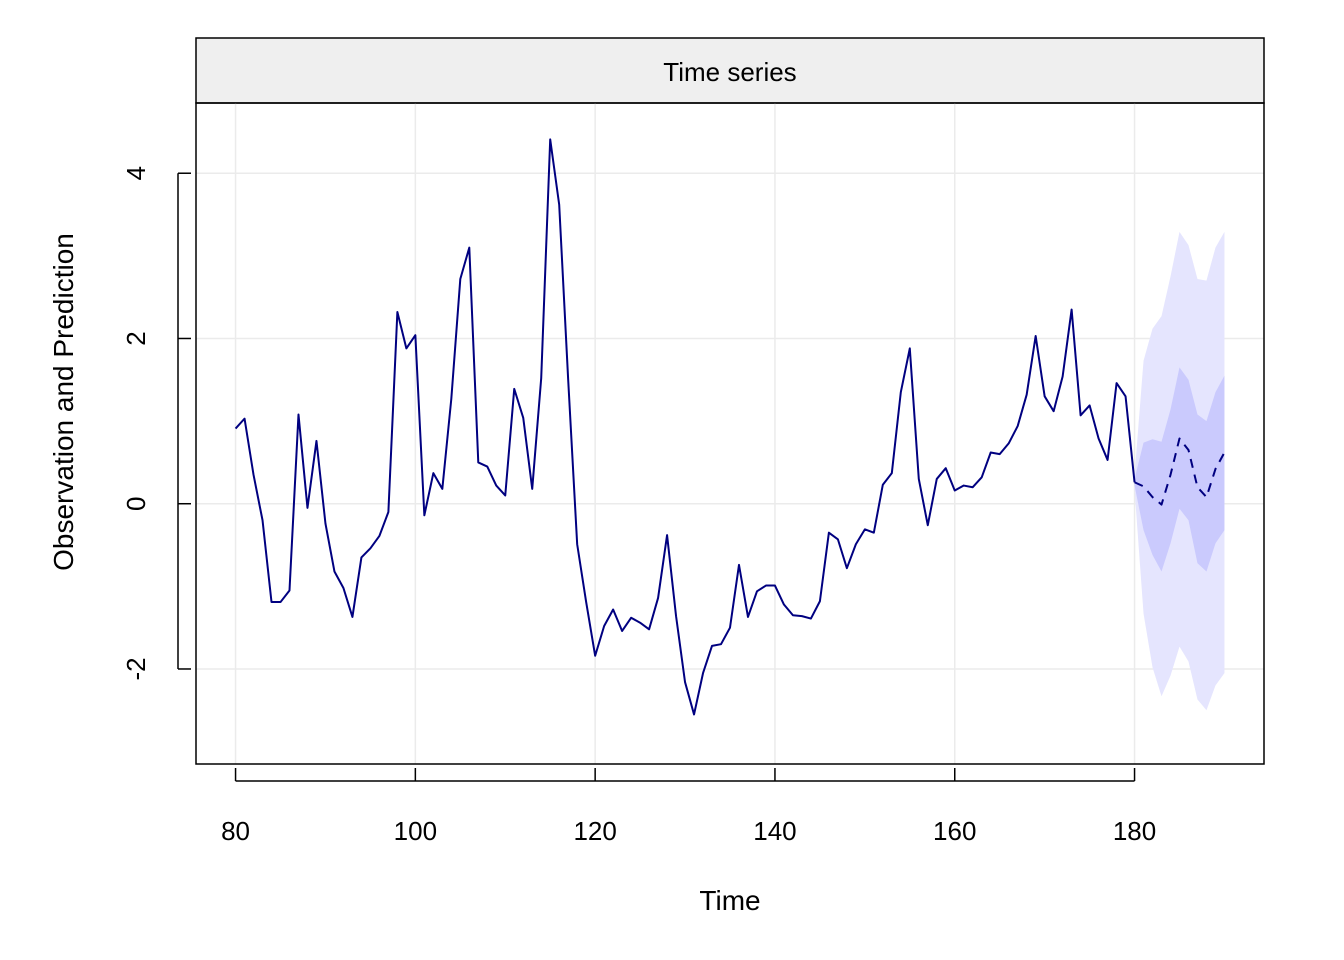  I want to click on x-tick-label: 100, so click(415, 831).